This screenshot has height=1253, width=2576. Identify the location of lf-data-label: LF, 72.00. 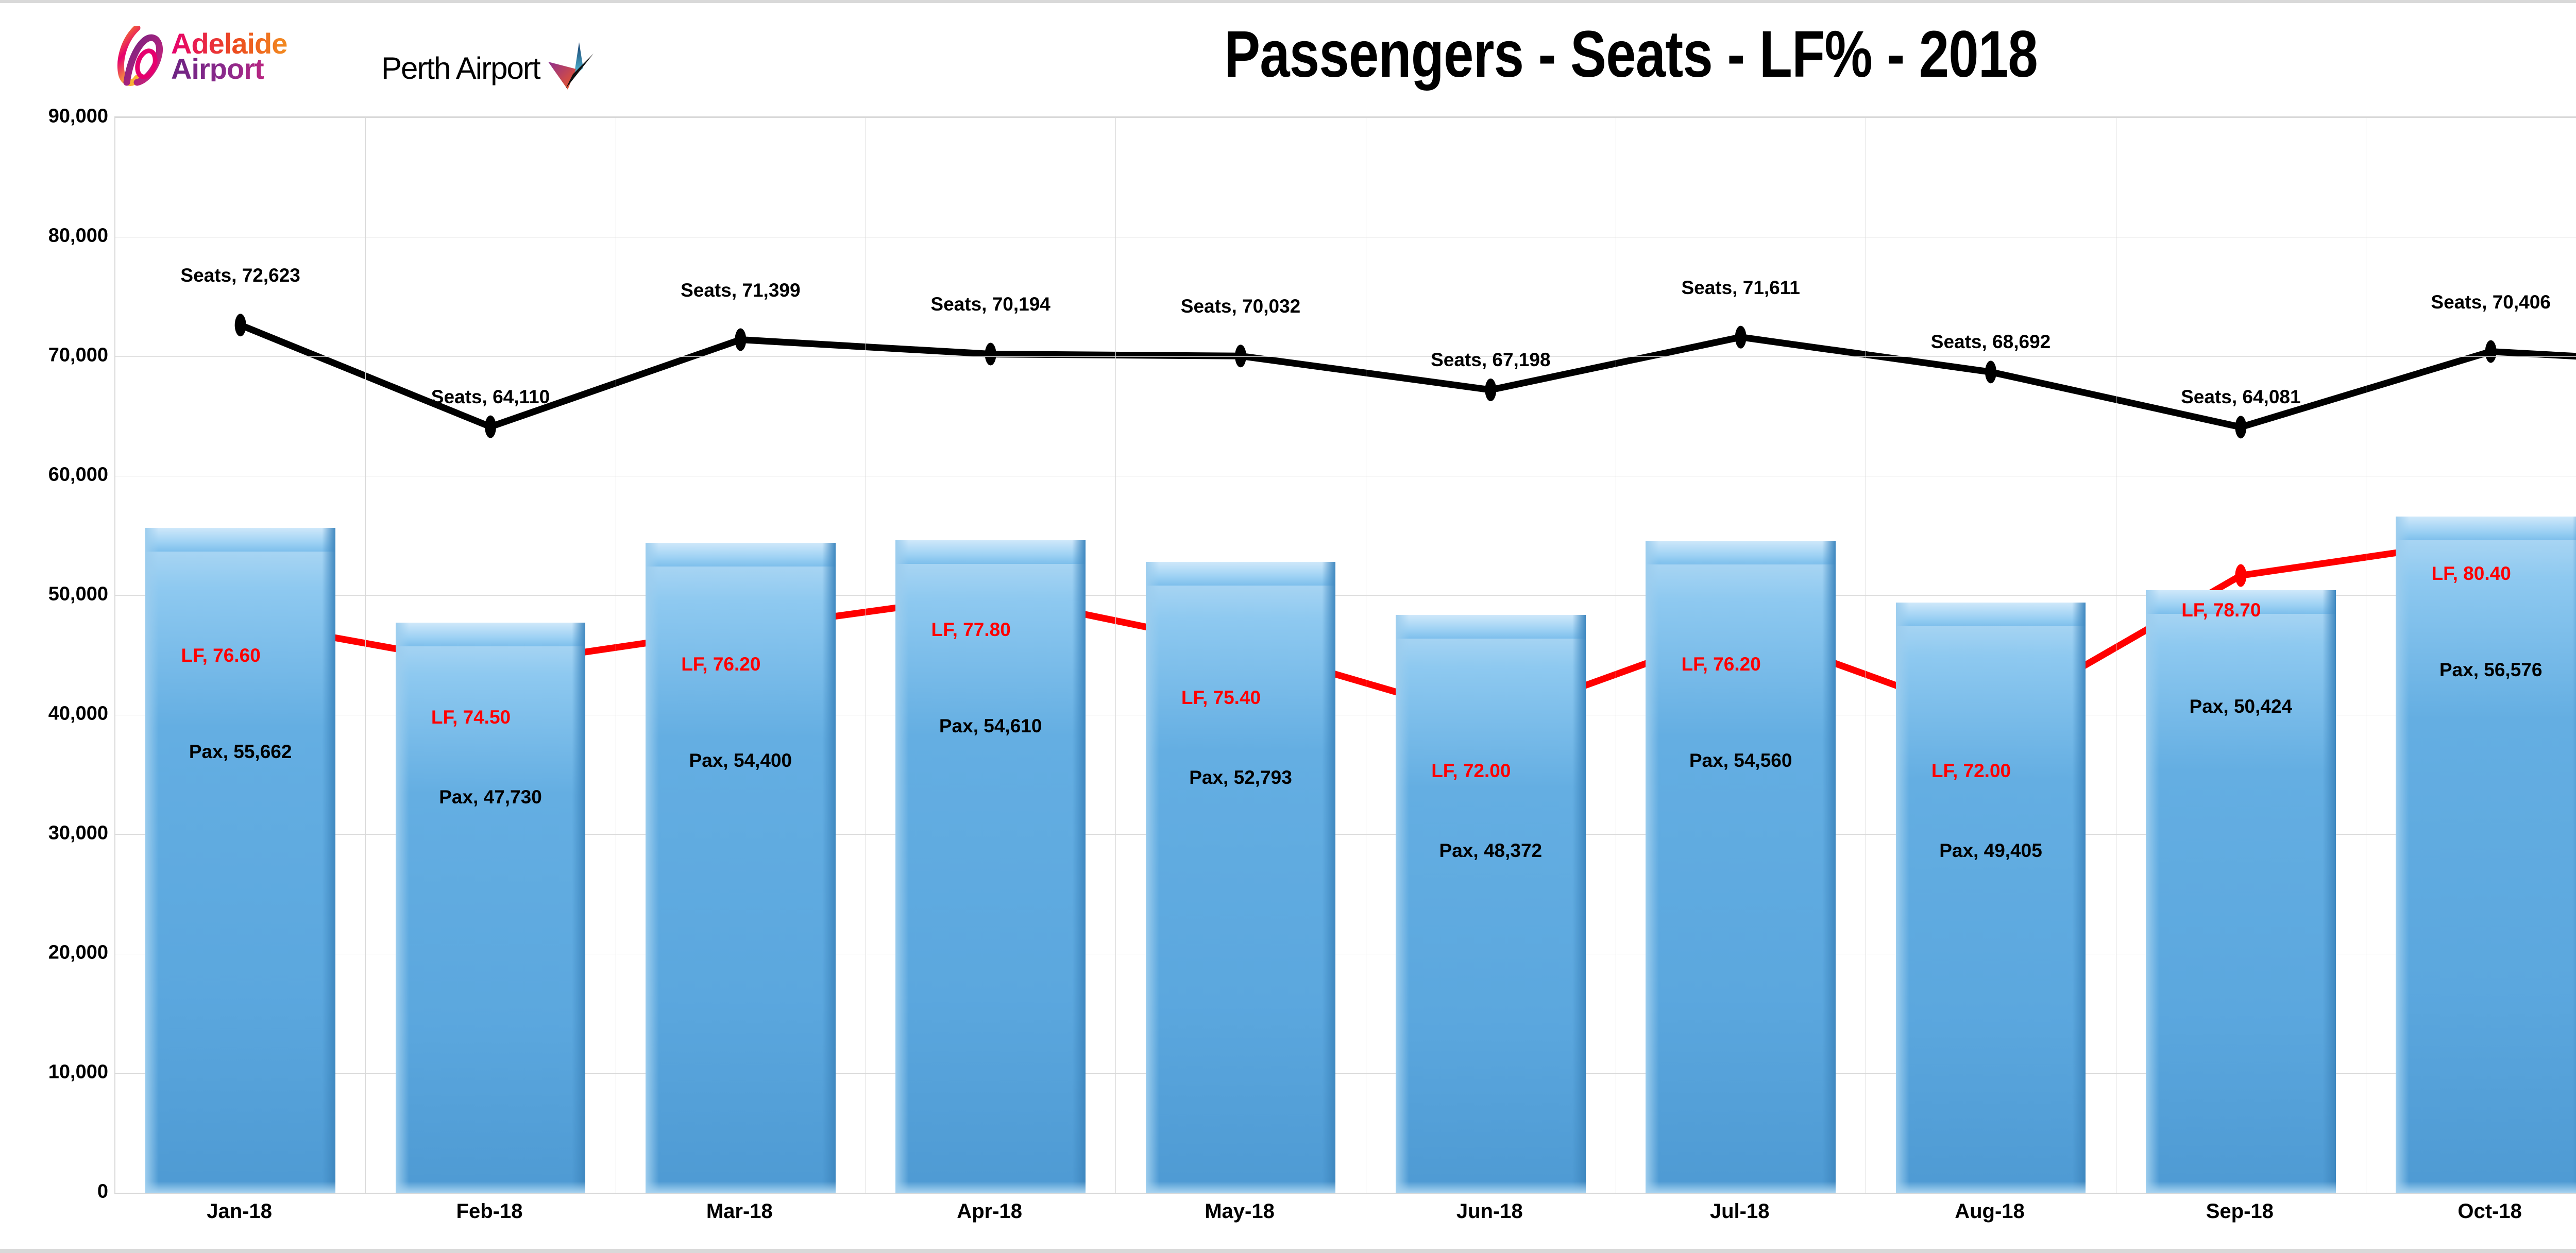
(1471, 771).